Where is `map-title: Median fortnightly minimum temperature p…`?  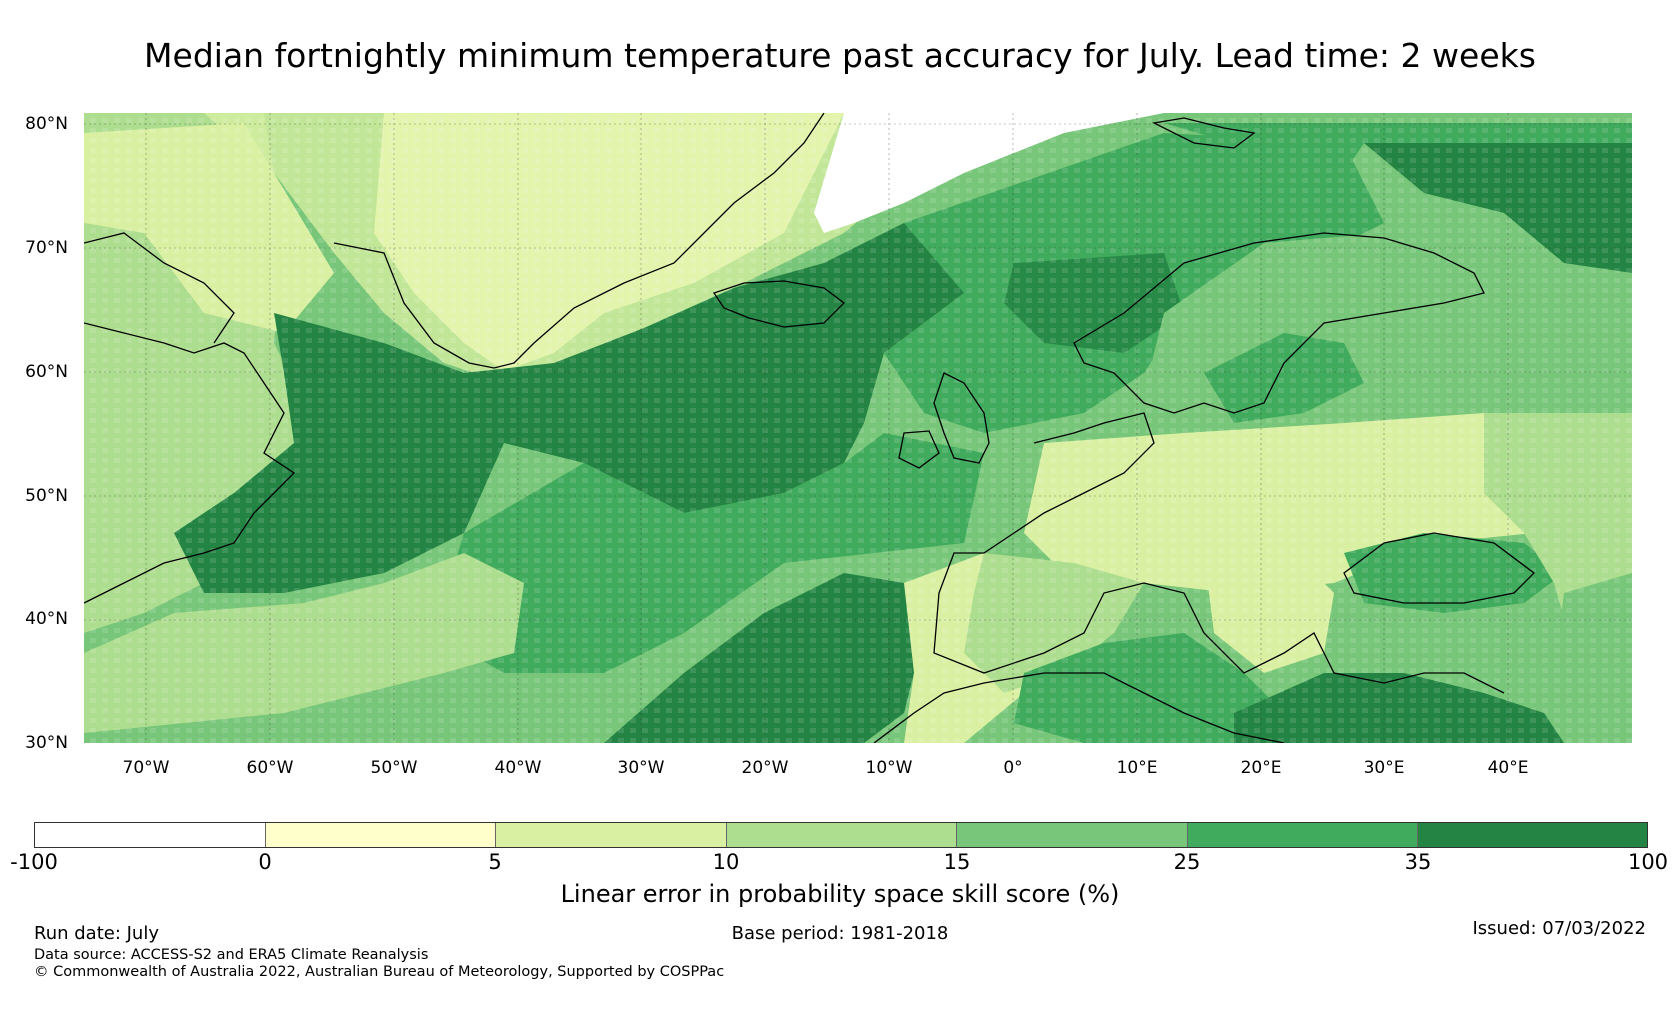 map-title: Median fortnightly minimum temperature p… is located at coordinates (840, 55).